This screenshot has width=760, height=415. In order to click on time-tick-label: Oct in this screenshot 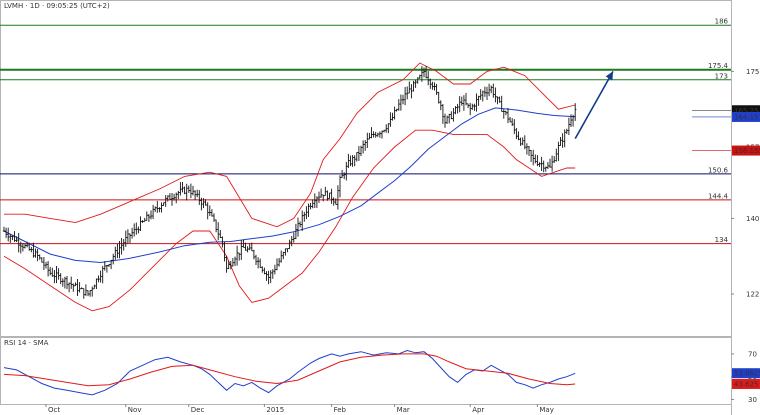, I will do `click(54, 410)`.